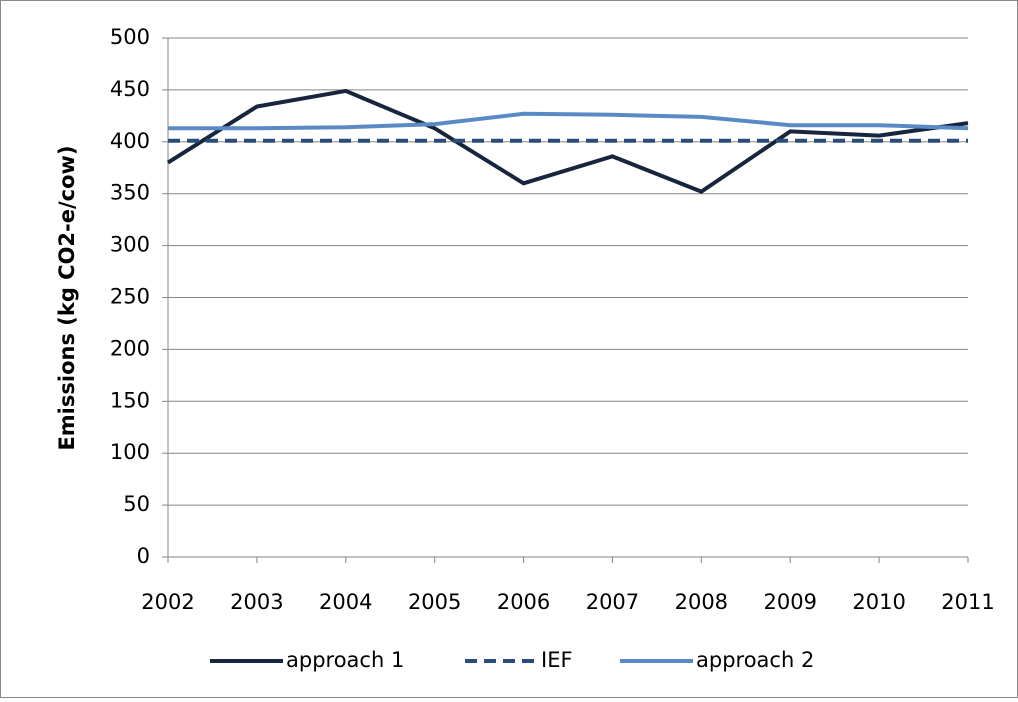 This screenshot has height=702, width=1018. I want to click on y-tick-label: 450, so click(130, 89).